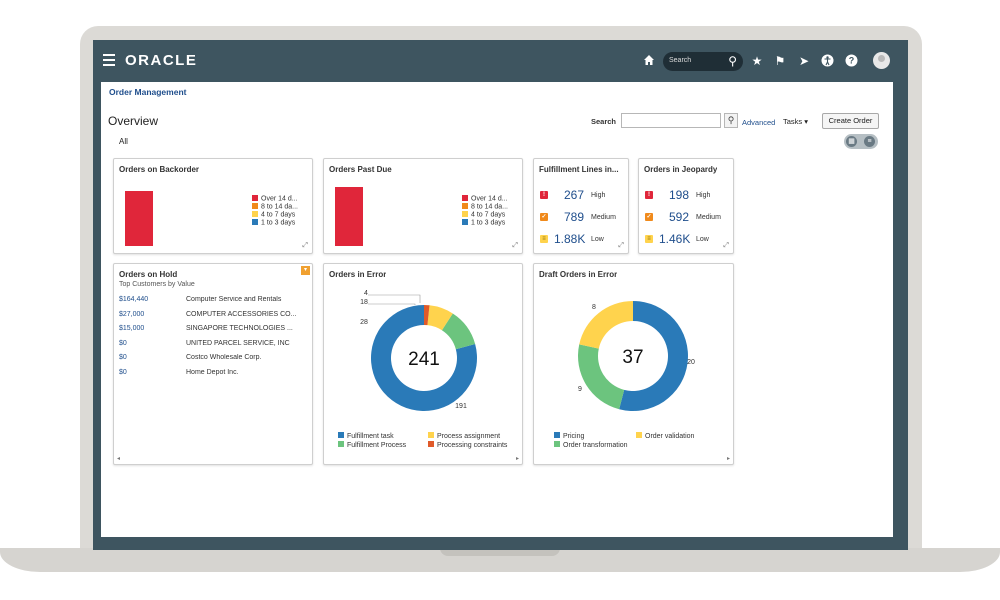  Describe the element at coordinates (670, 436) in the screenshot. I see `legend-label: Order validation` at that location.